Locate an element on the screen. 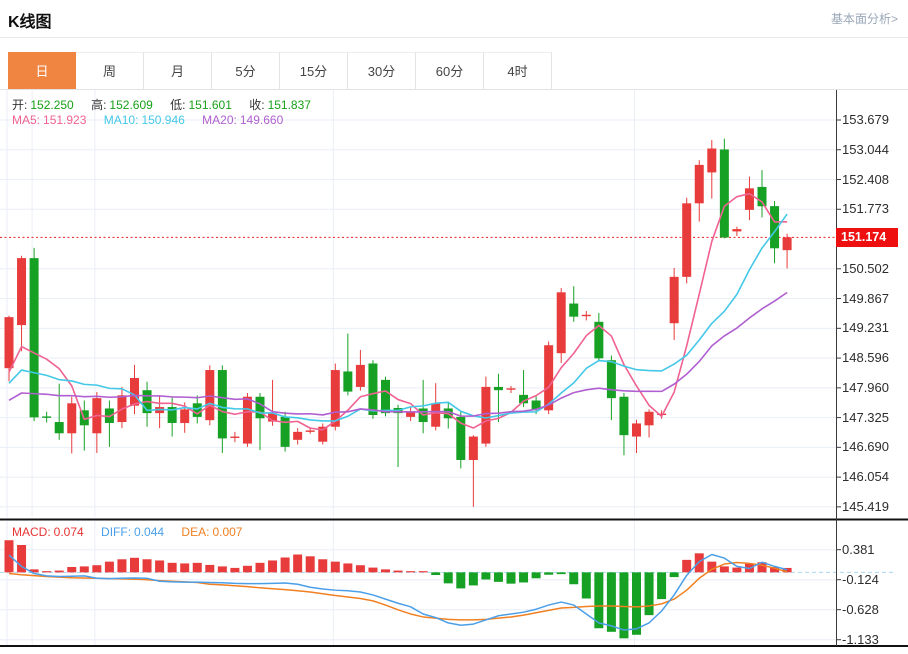 The image size is (908, 654). price-axis-label: 153.044 is located at coordinates (865, 149).